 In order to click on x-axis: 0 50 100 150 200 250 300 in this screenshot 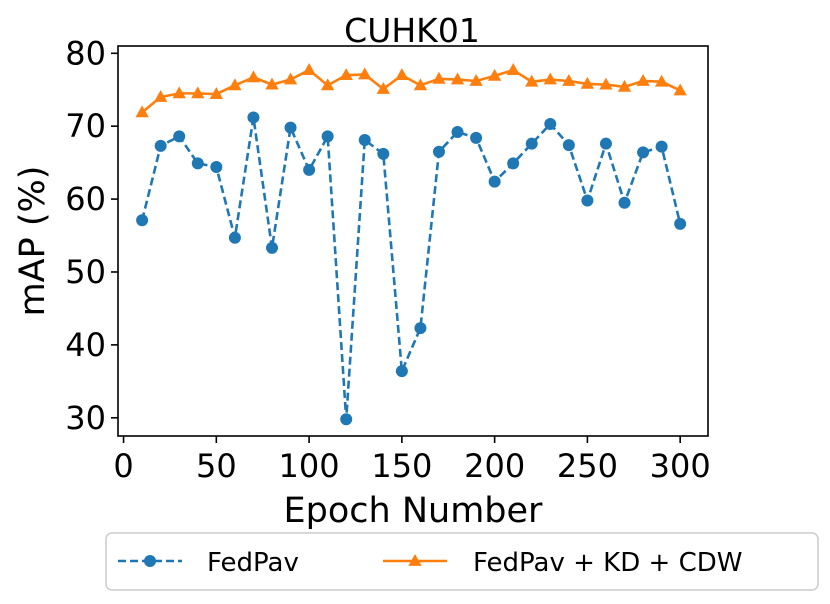, I will do `click(412, 460)`.